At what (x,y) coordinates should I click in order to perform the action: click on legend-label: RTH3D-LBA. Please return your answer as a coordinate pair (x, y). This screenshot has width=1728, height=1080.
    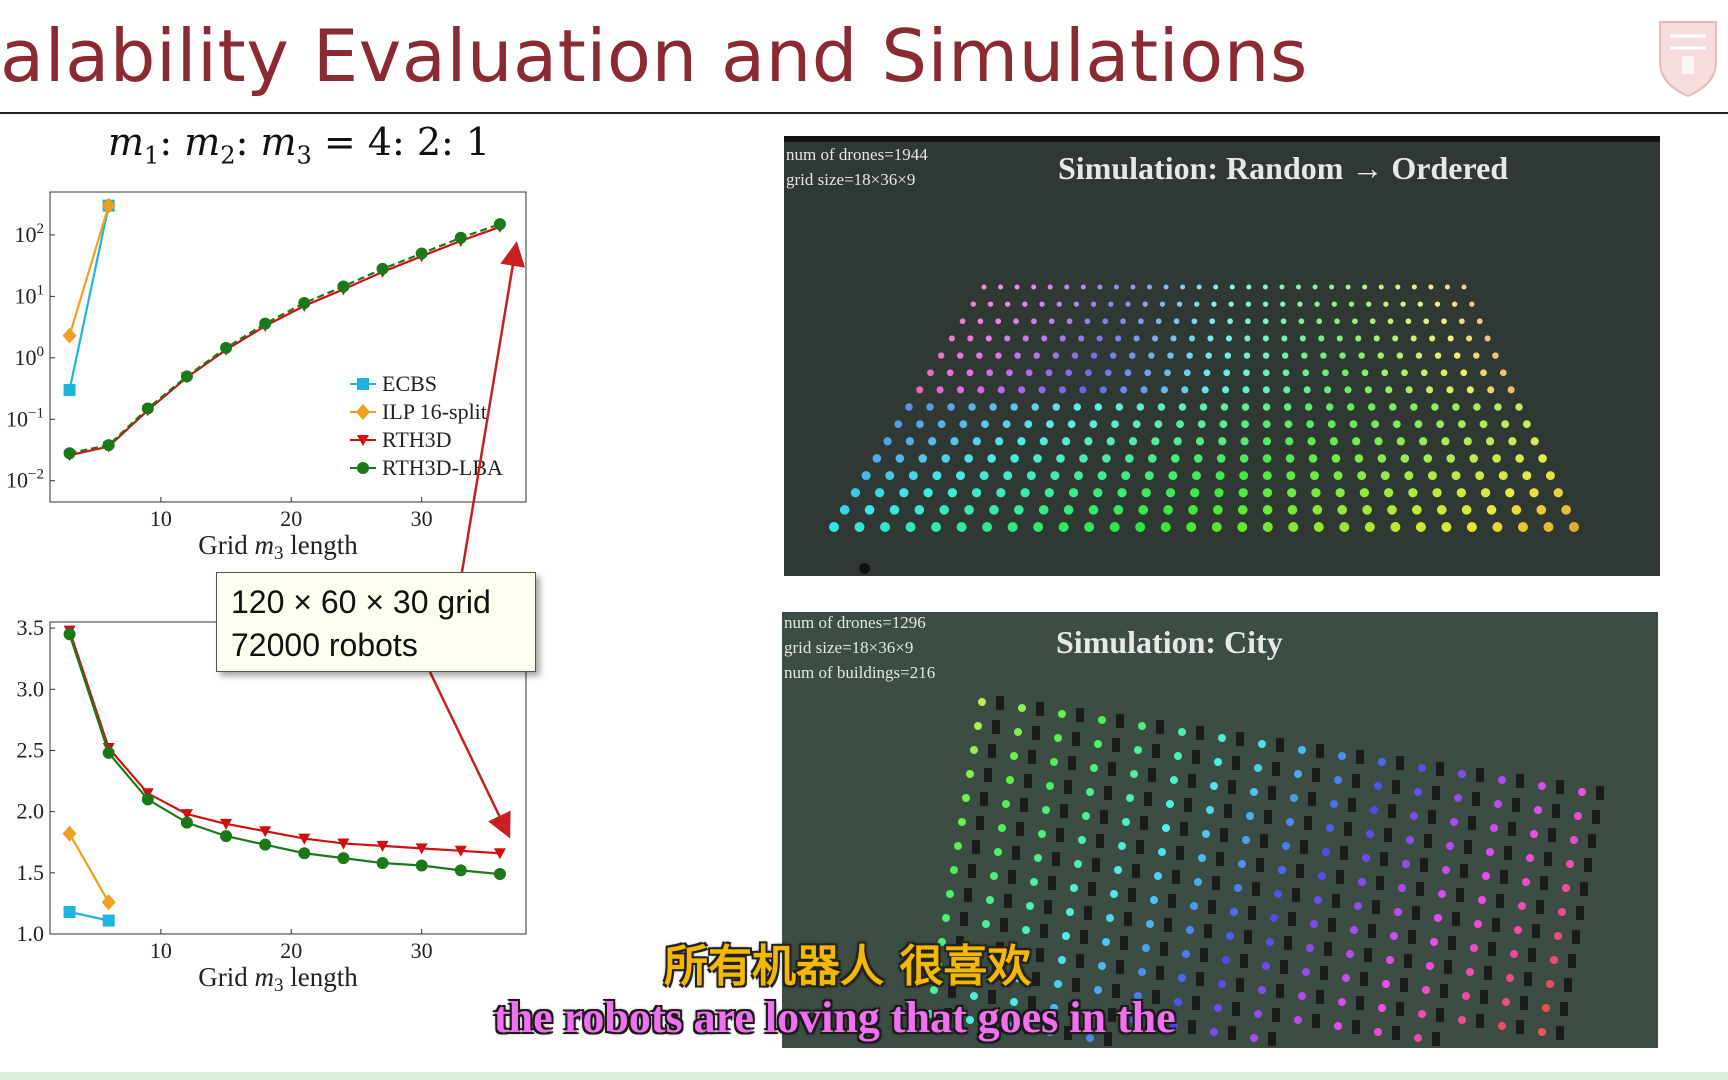
    Looking at the image, I should click on (442, 467).